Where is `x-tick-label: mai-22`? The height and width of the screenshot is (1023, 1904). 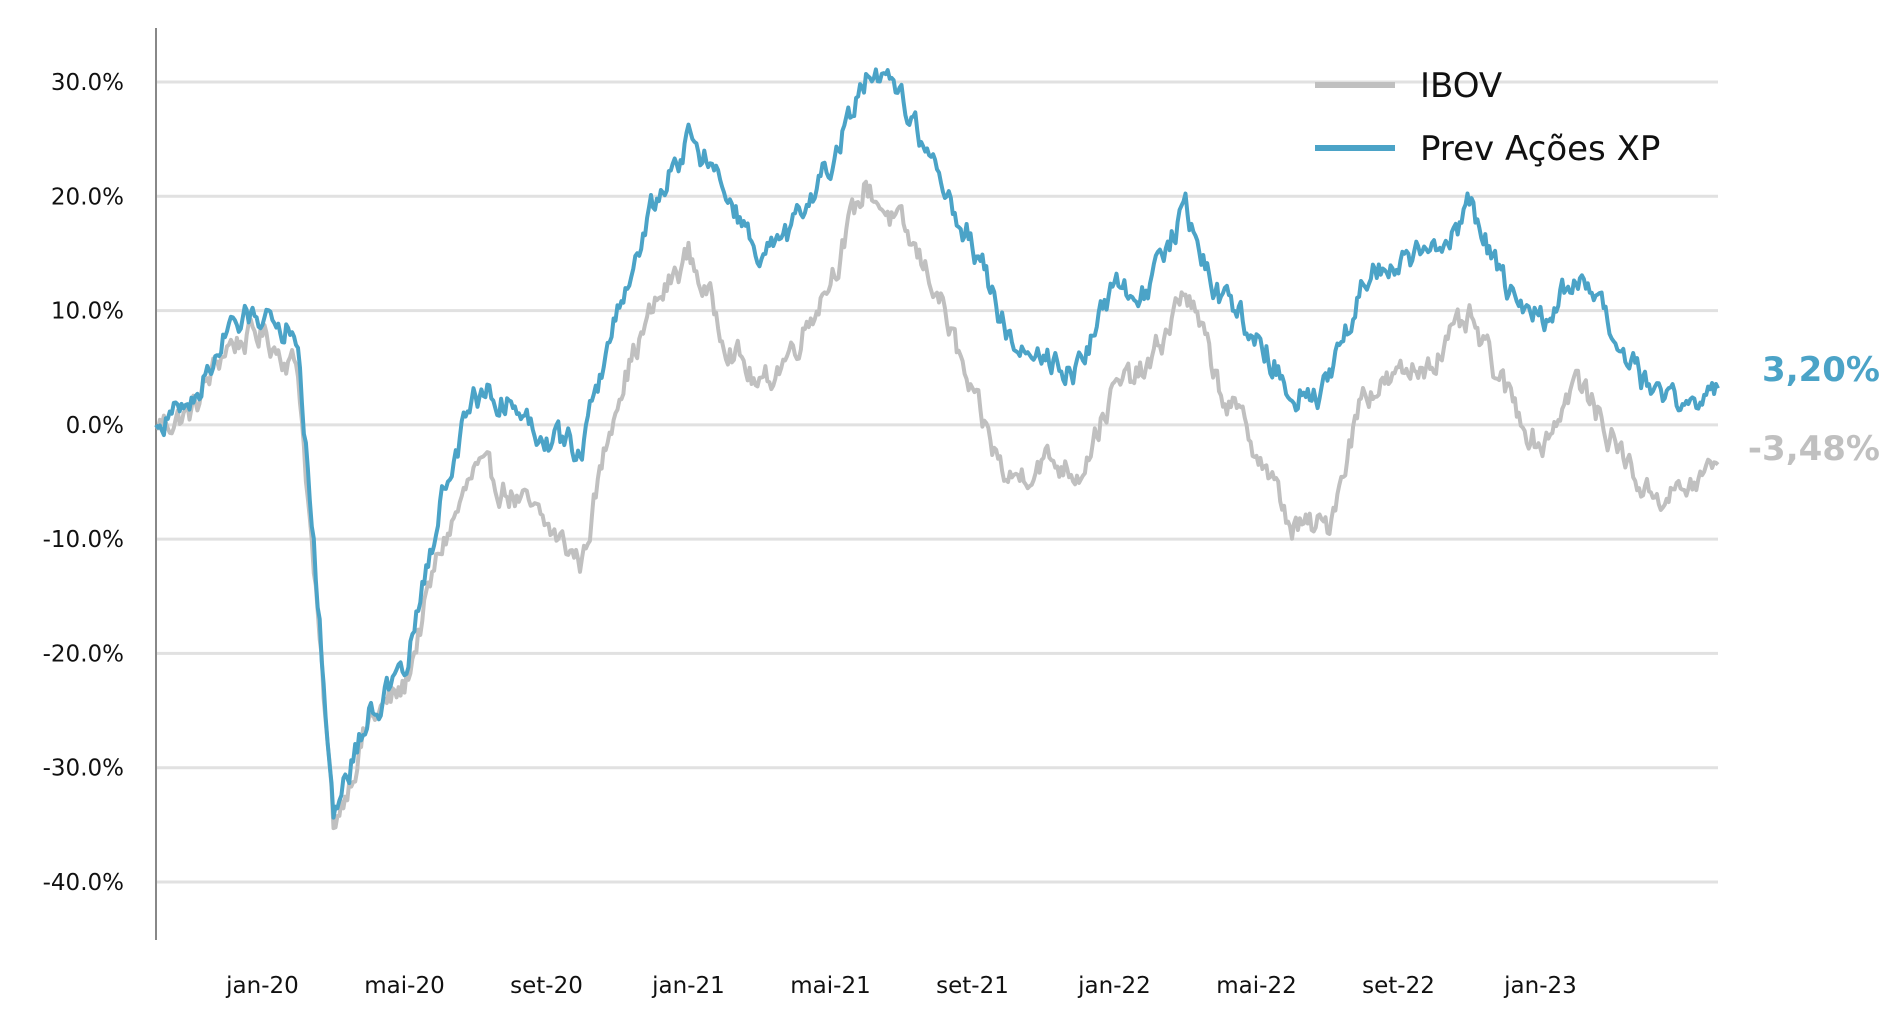
x-tick-label: mai-22 is located at coordinates (1256, 986).